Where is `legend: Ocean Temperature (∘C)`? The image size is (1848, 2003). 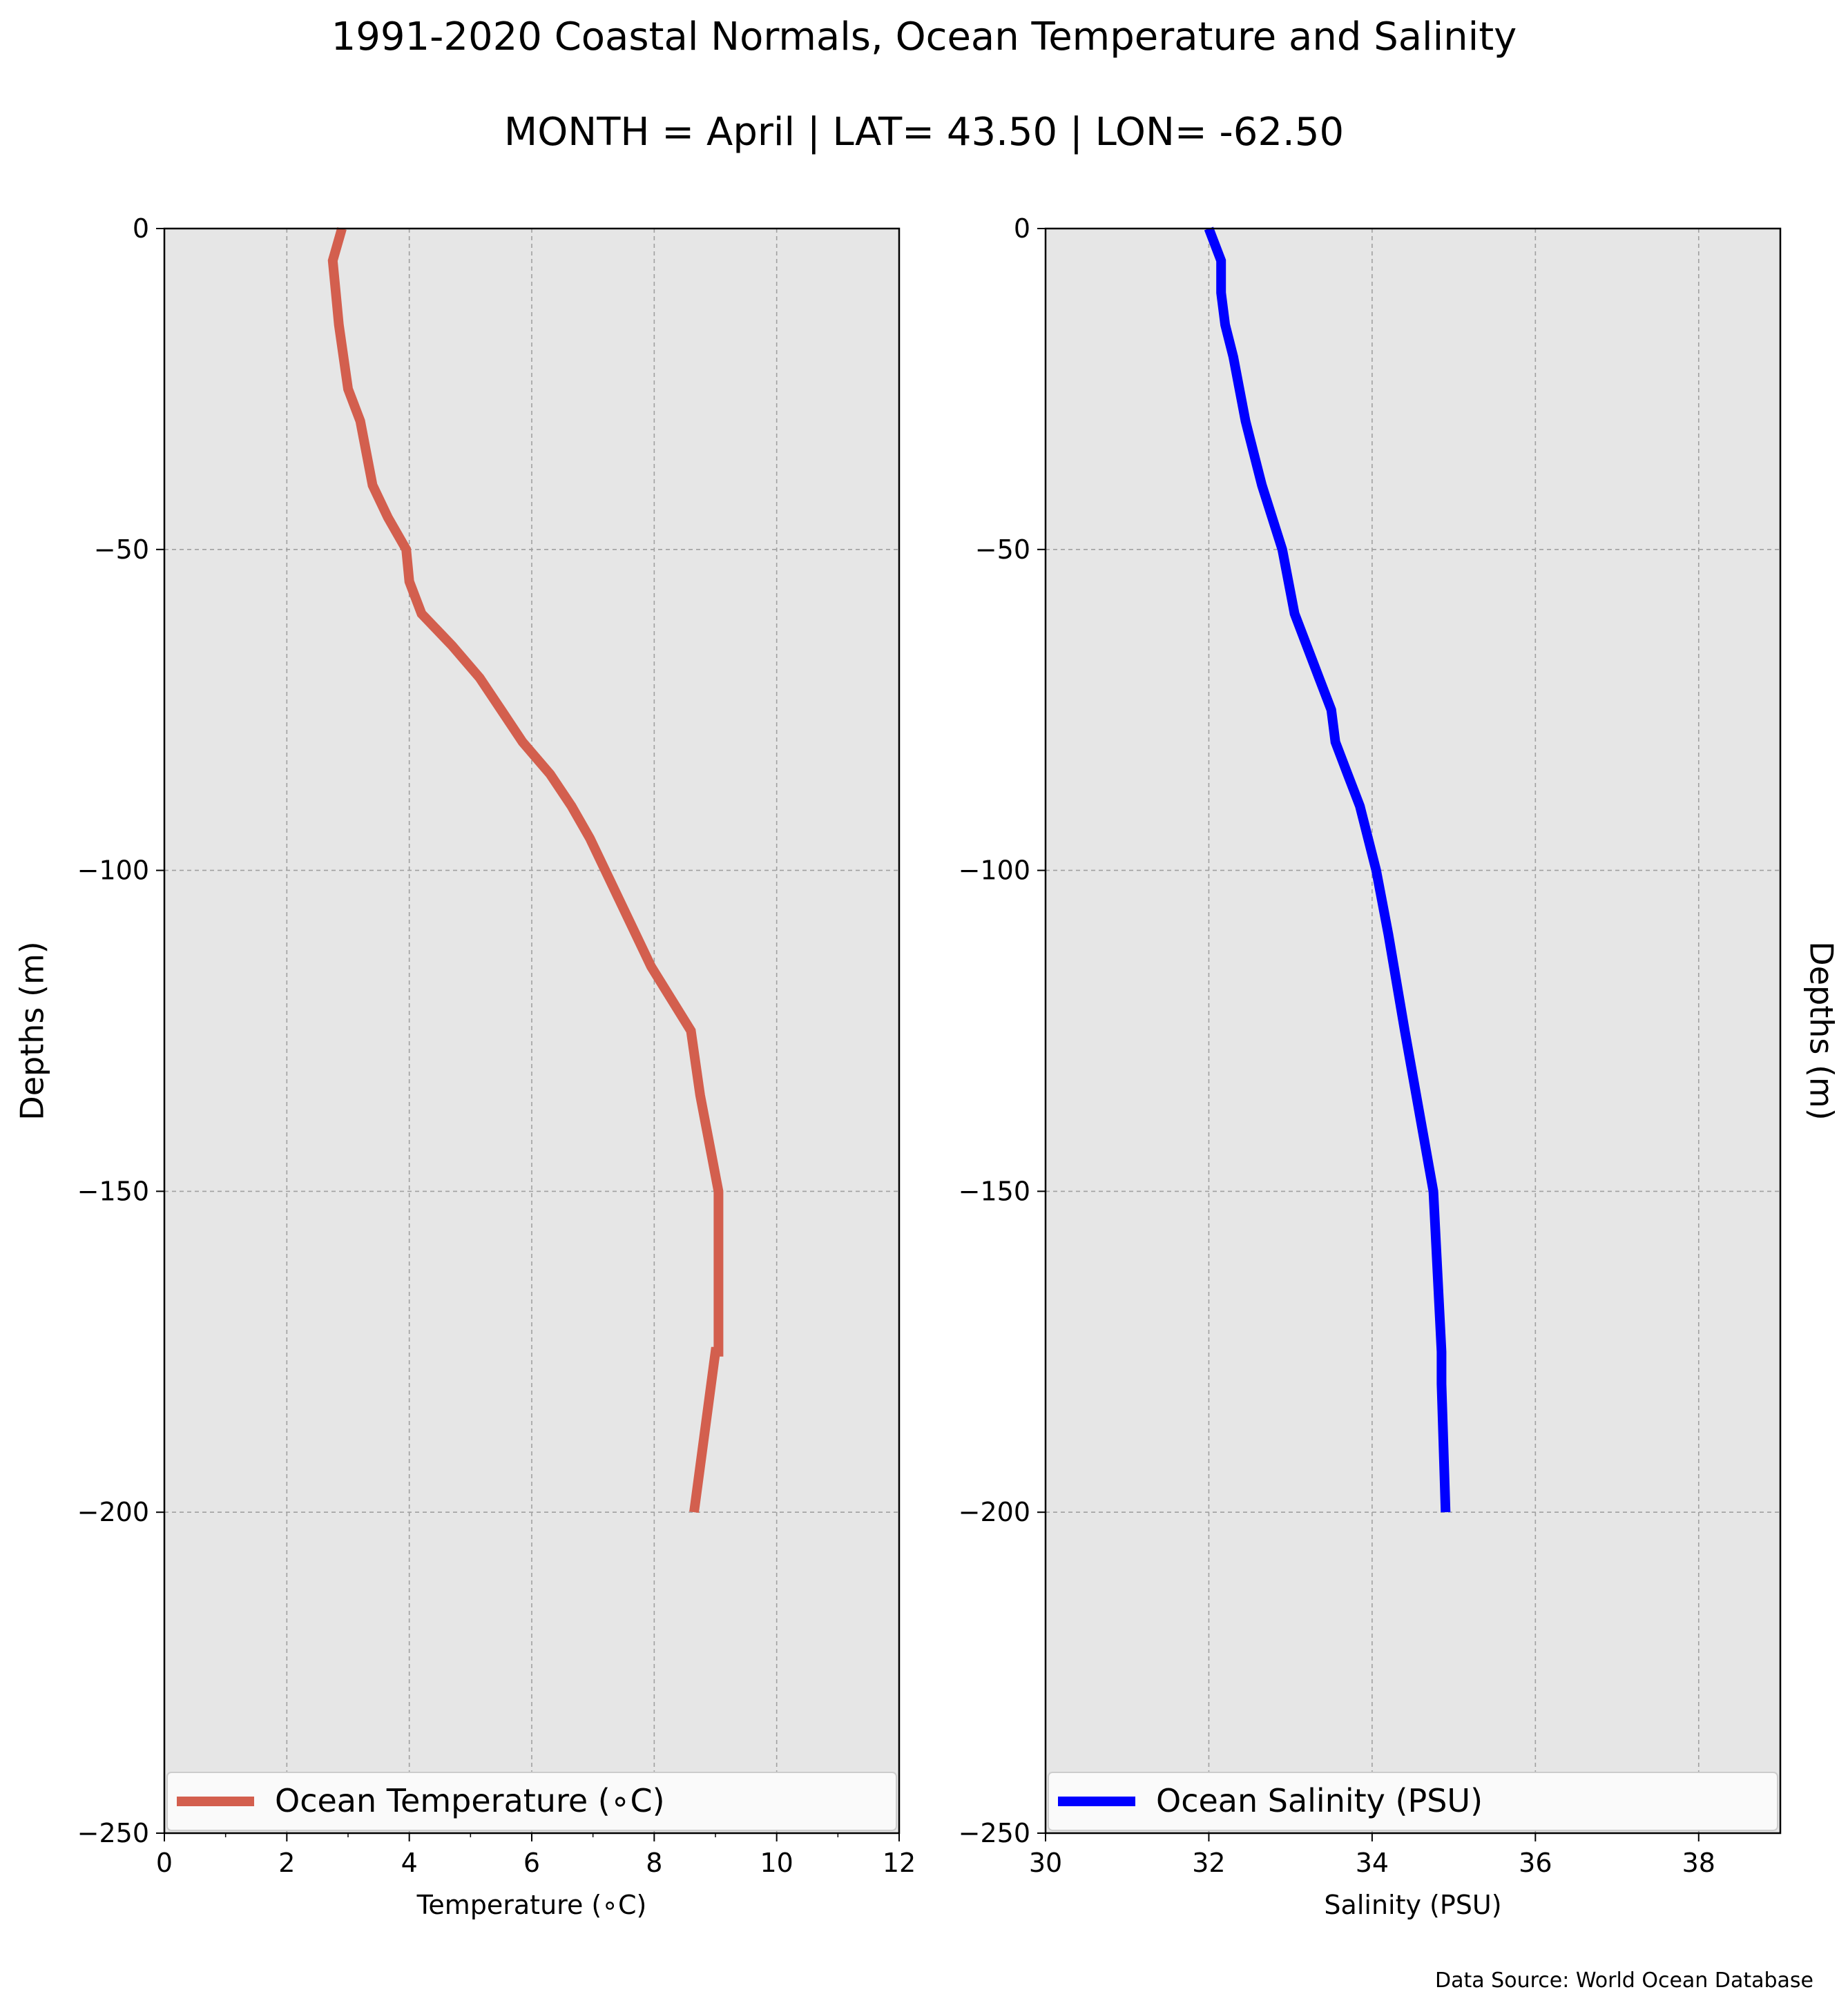
legend: Ocean Temperature (∘C) is located at coordinates (531, 1801).